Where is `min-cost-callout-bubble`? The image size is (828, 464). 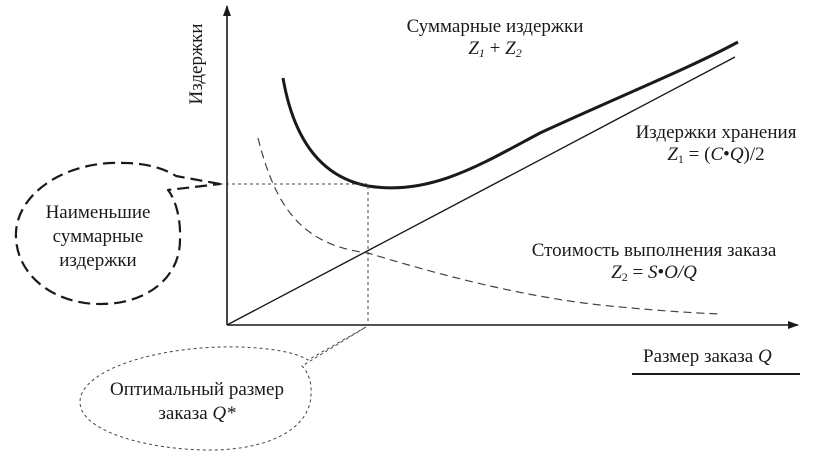
min-cost-callout-bubble is located at coordinates (118, 233).